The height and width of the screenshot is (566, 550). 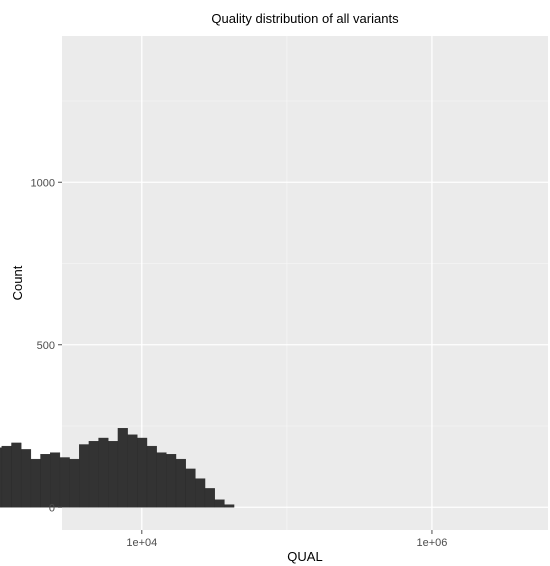 I want to click on x-tick-label: 1e+06, so click(x=431, y=543).